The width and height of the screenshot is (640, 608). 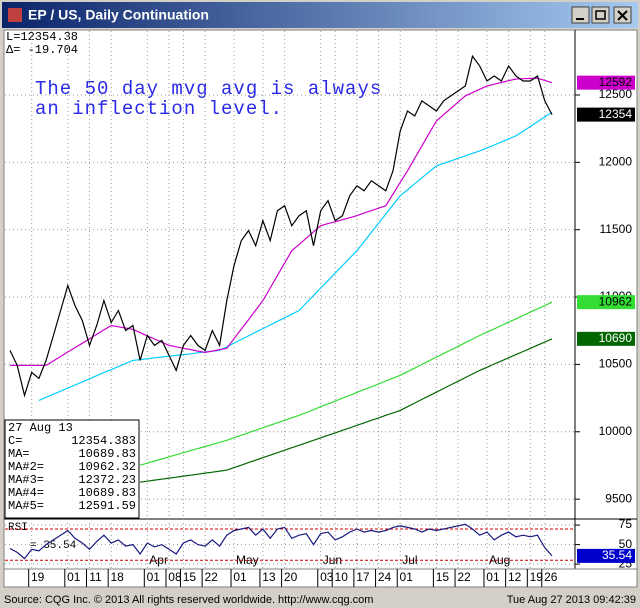 What do you see at coordinates (616, 364) in the screenshot?
I see `y-tick-label: 10500` at bounding box center [616, 364].